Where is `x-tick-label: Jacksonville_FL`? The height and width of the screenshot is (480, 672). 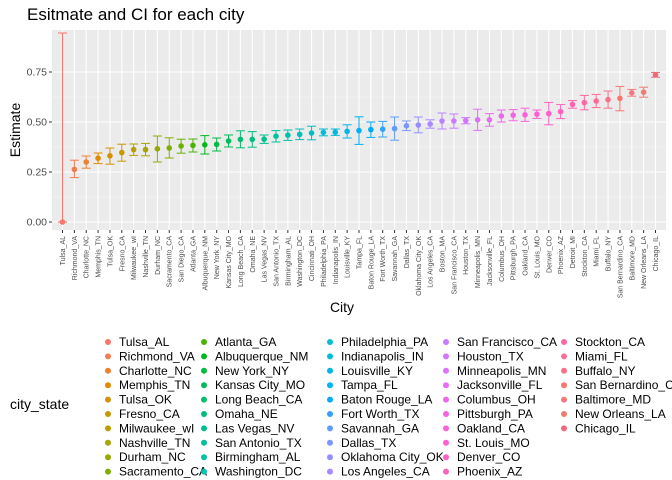 x-tick-label: Jacksonville_FL is located at coordinates (490, 261).